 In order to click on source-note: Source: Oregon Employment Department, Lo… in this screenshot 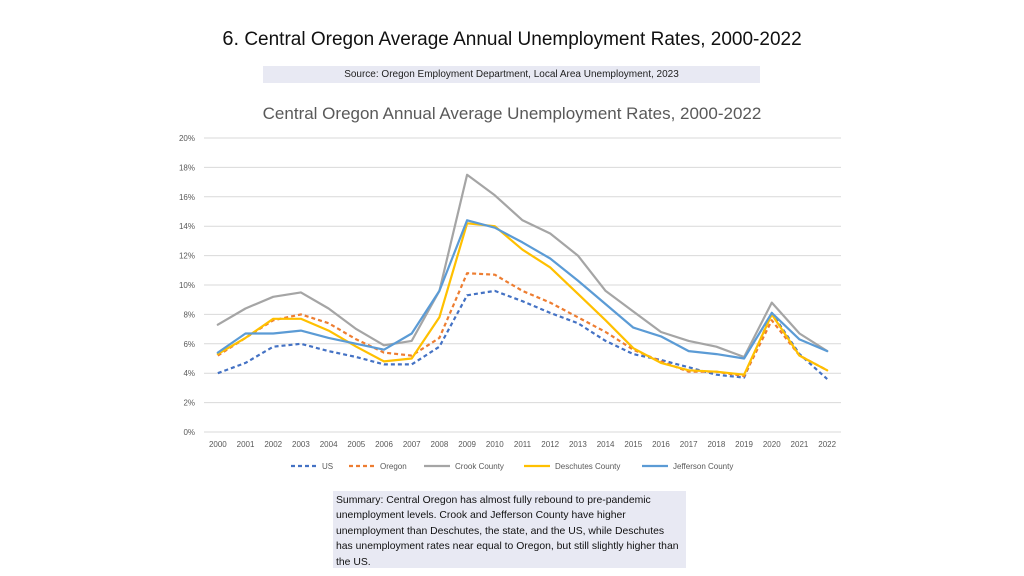, I will do `click(511, 74)`.